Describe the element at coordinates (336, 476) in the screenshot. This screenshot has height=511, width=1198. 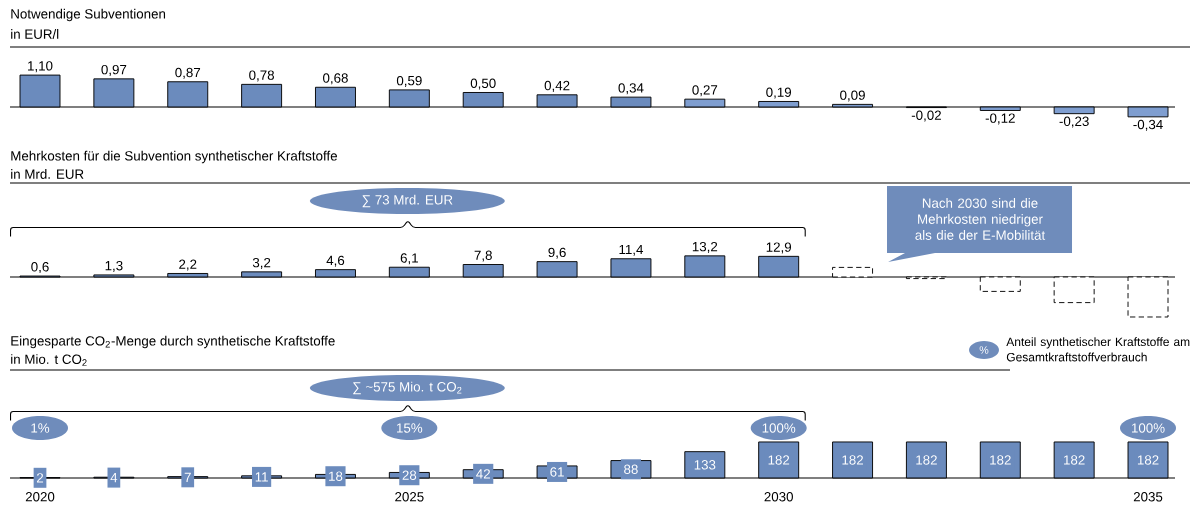
I see `data-label: 18` at that location.